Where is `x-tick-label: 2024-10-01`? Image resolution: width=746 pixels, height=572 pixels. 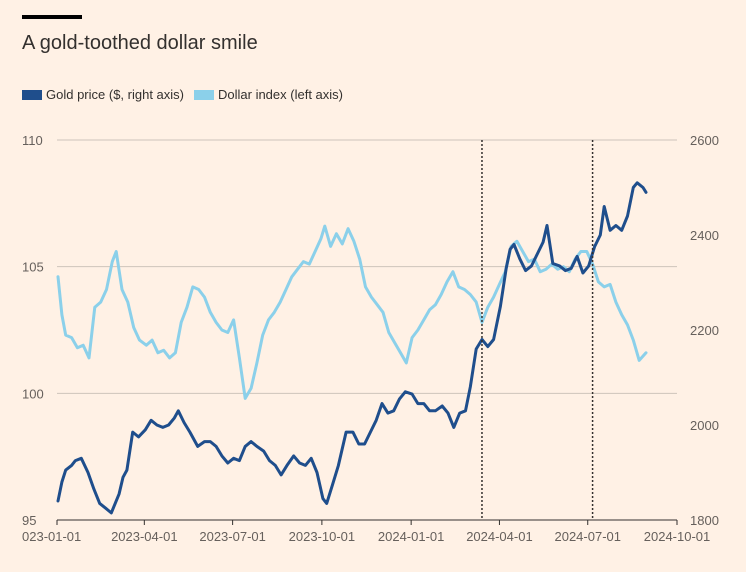 x-tick-label: 2024-10-01 is located at coordinates (677, 536).